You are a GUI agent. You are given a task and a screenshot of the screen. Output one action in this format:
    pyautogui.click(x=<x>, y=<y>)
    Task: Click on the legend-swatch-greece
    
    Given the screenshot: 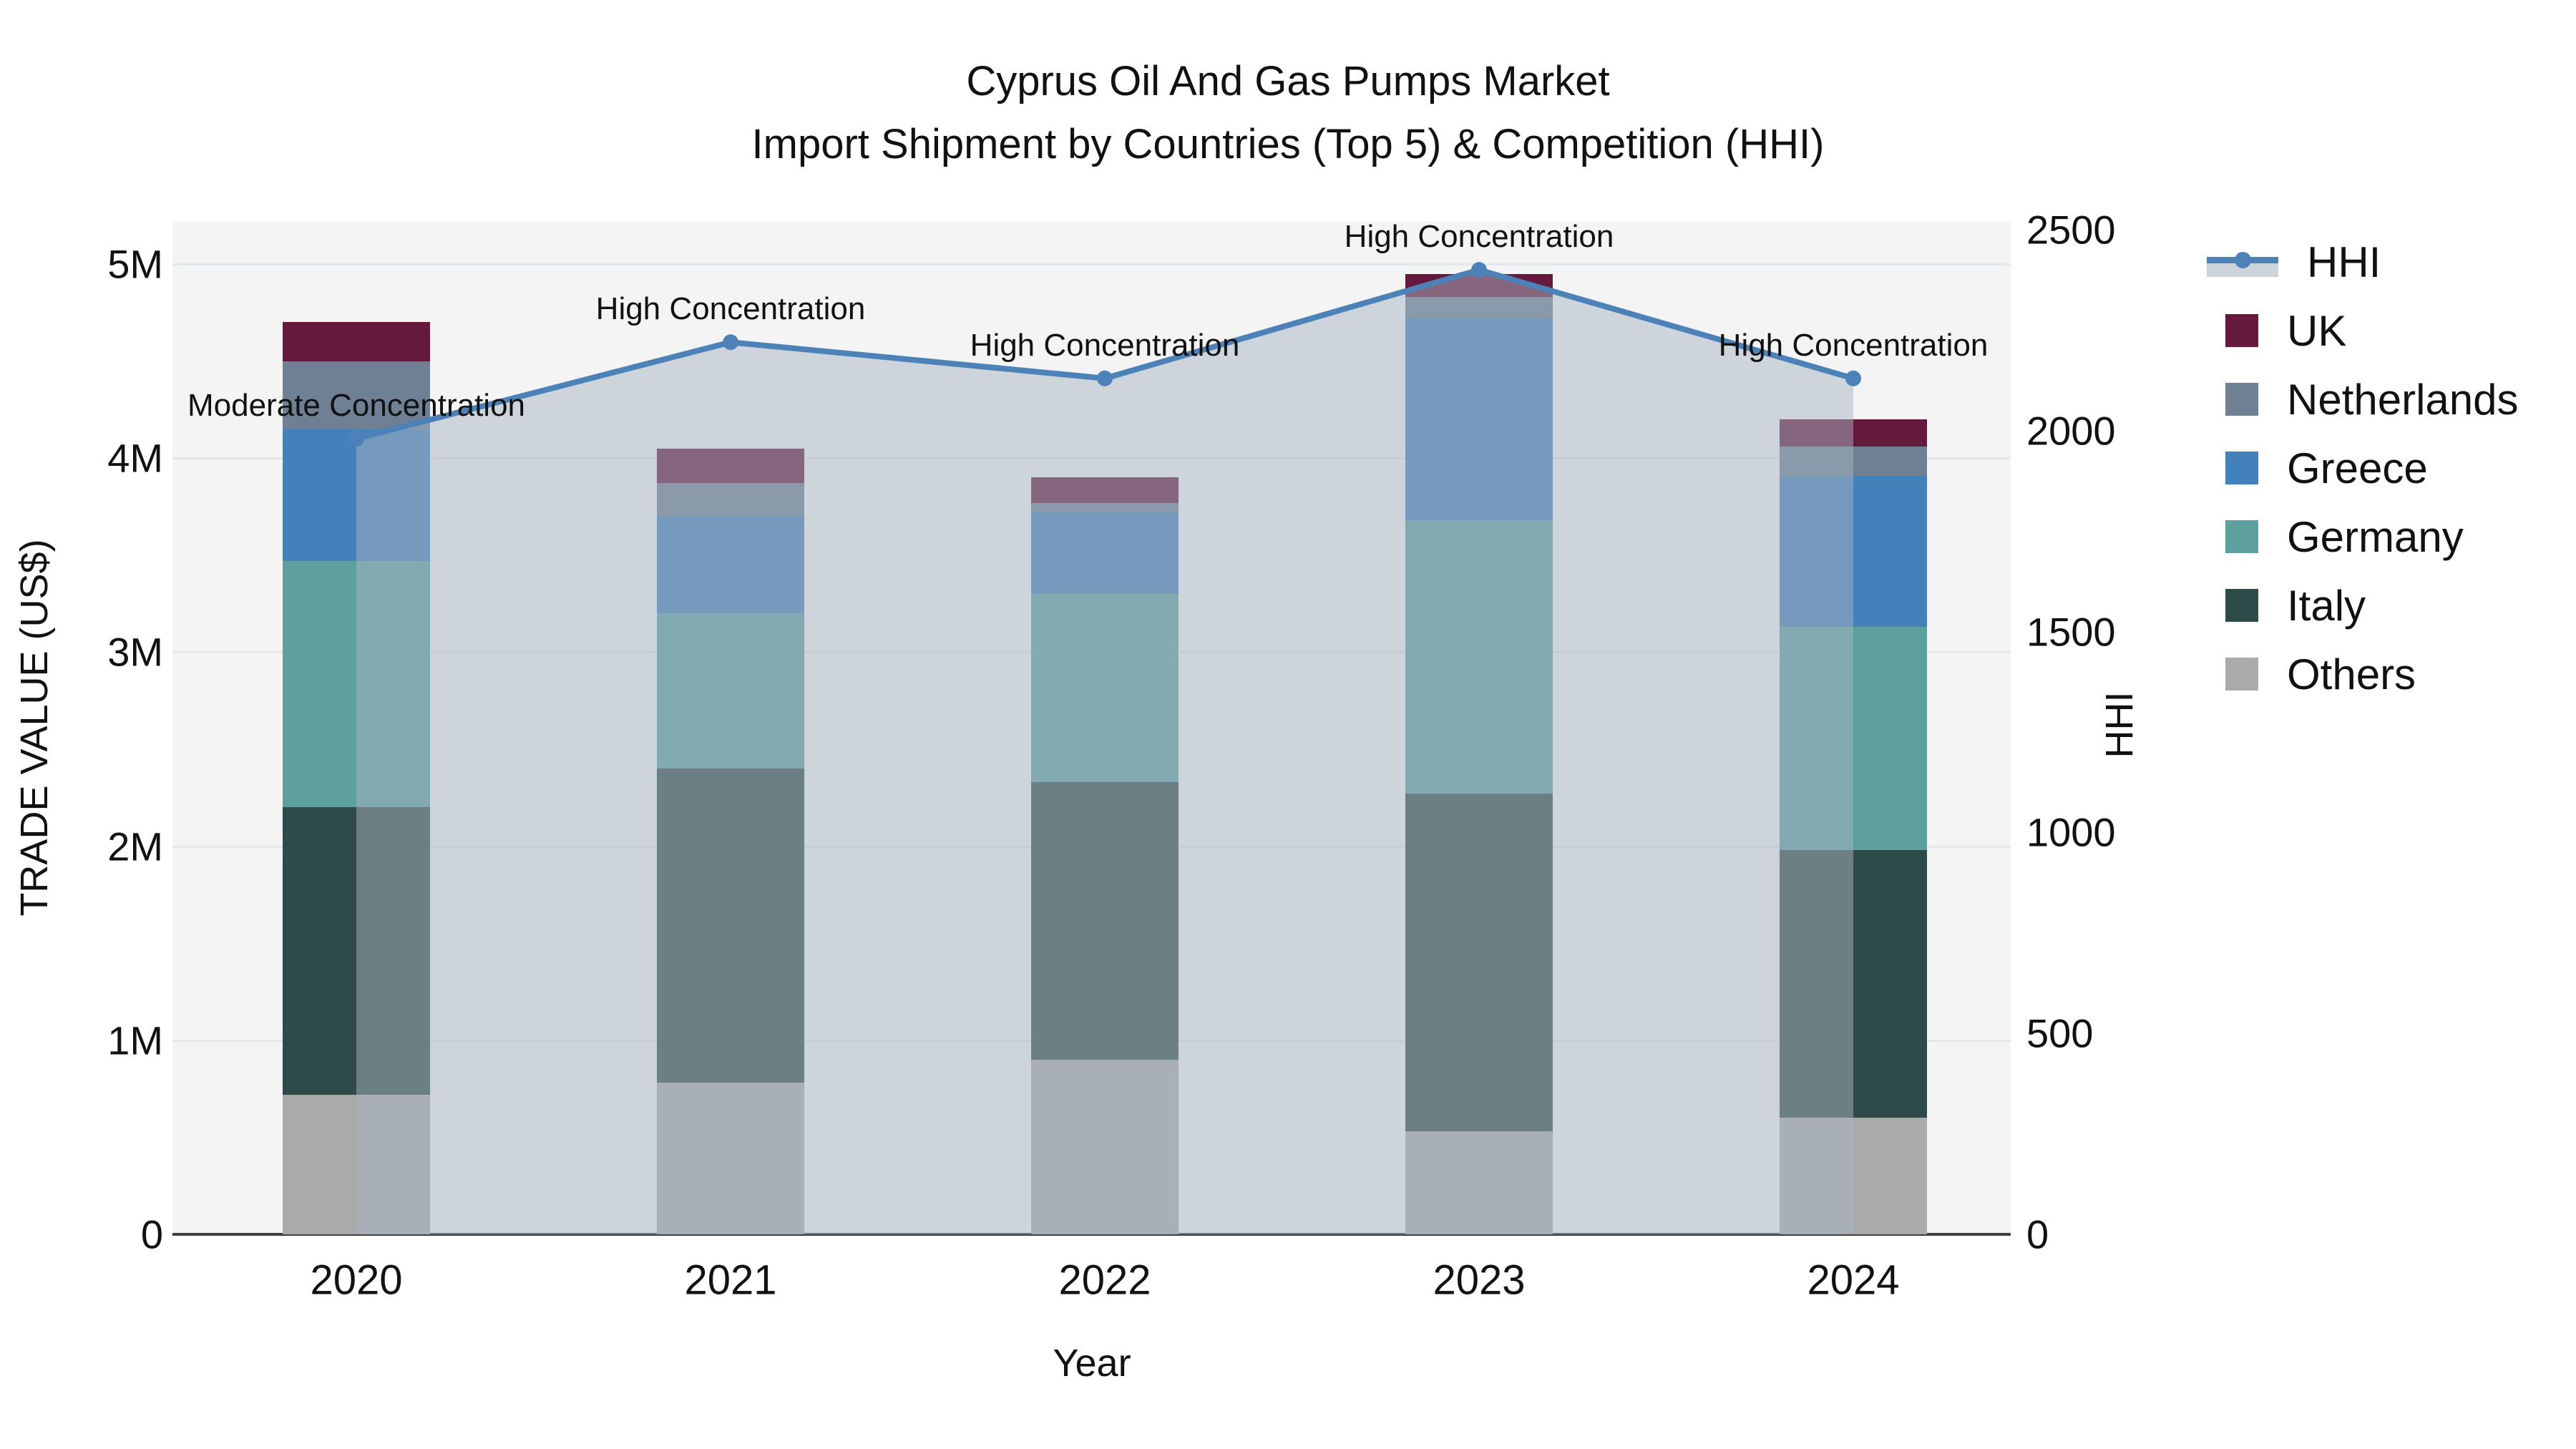 What is the action you would take?
    pyautogui.click(x=2241, y=468)
    